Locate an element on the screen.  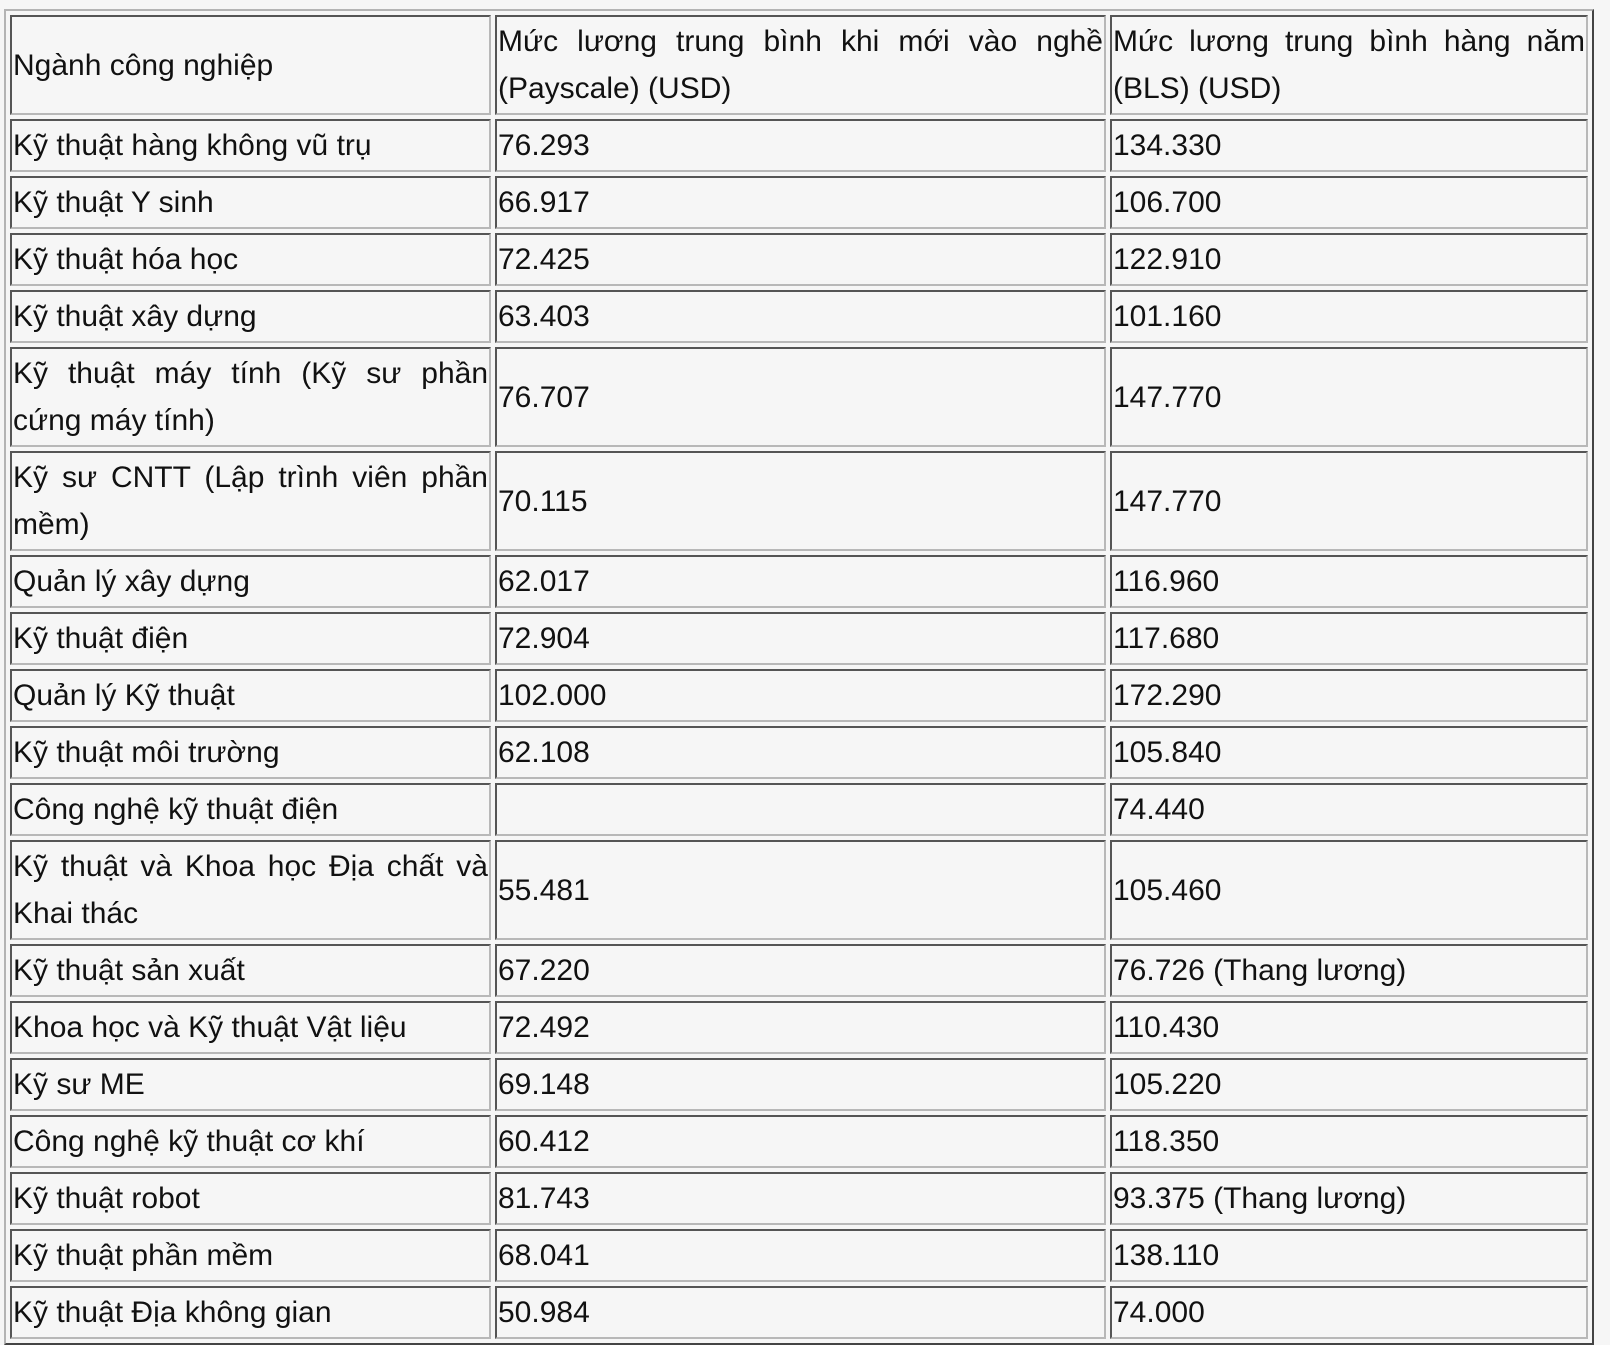
entry-salary-cell: 72.492 is located at coordinates (800, 1027).